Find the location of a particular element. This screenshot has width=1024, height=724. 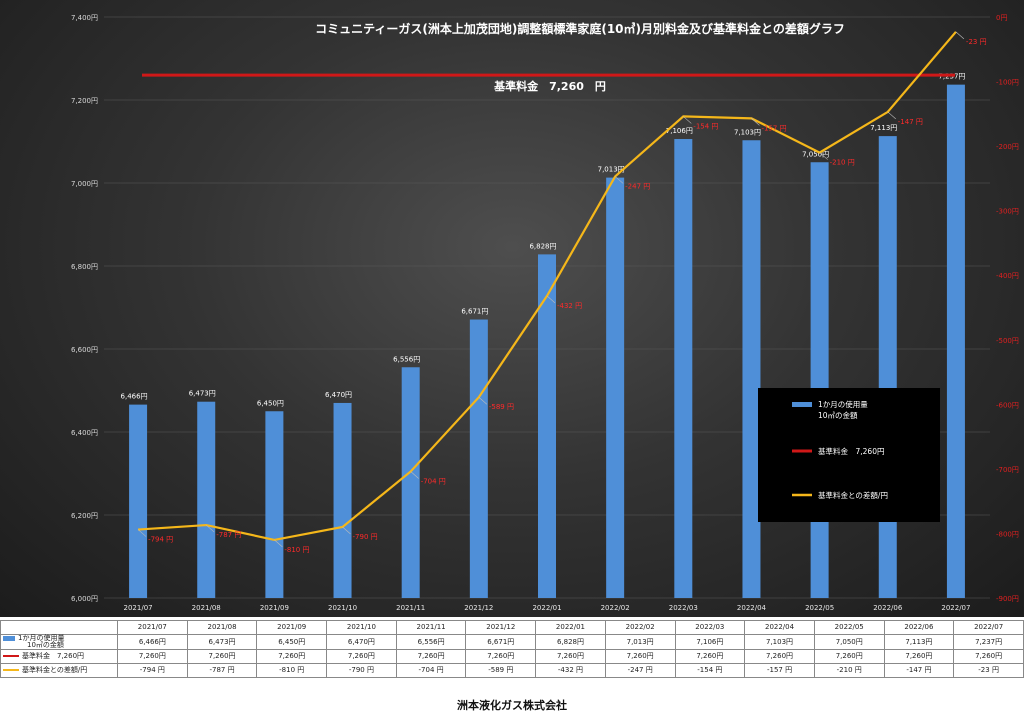

table-cell: -147 円 is located at coordinates (919, 670).